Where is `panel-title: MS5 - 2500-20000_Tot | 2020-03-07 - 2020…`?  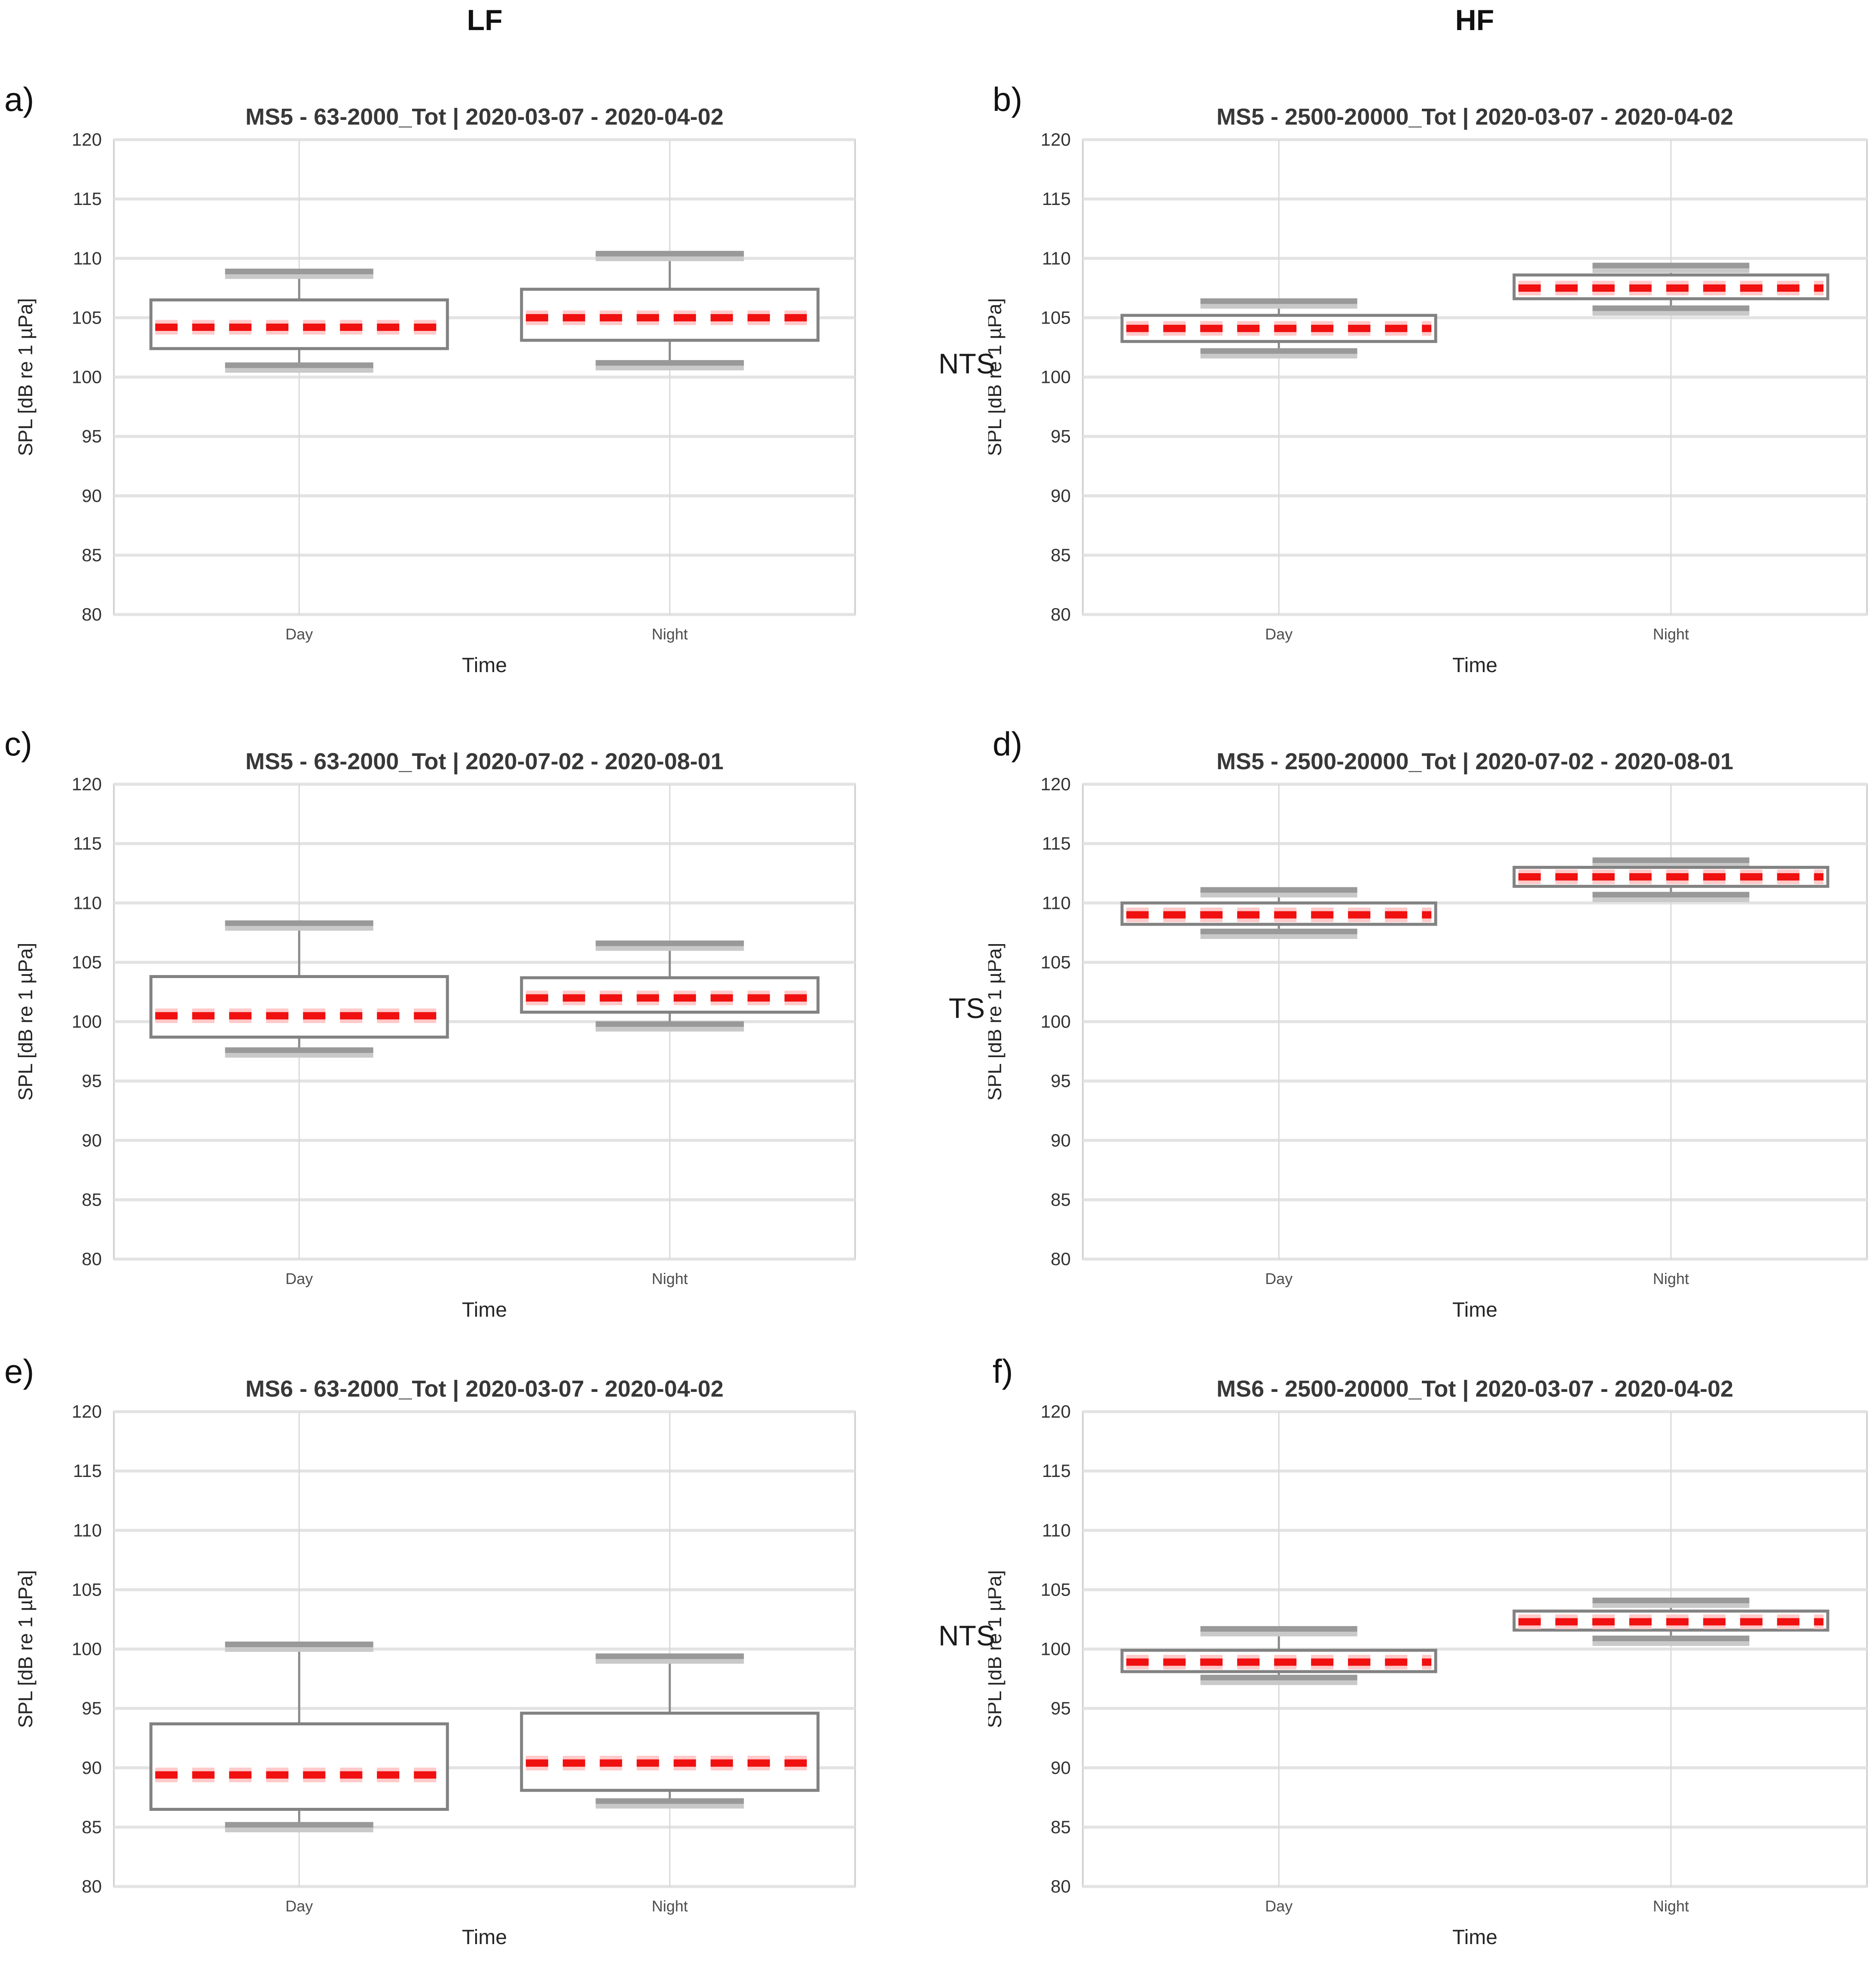 panel-title: MS5 - 2500-20000_Tot | 2020-03-07 - 2020… is located at coordinates (1474, 117).